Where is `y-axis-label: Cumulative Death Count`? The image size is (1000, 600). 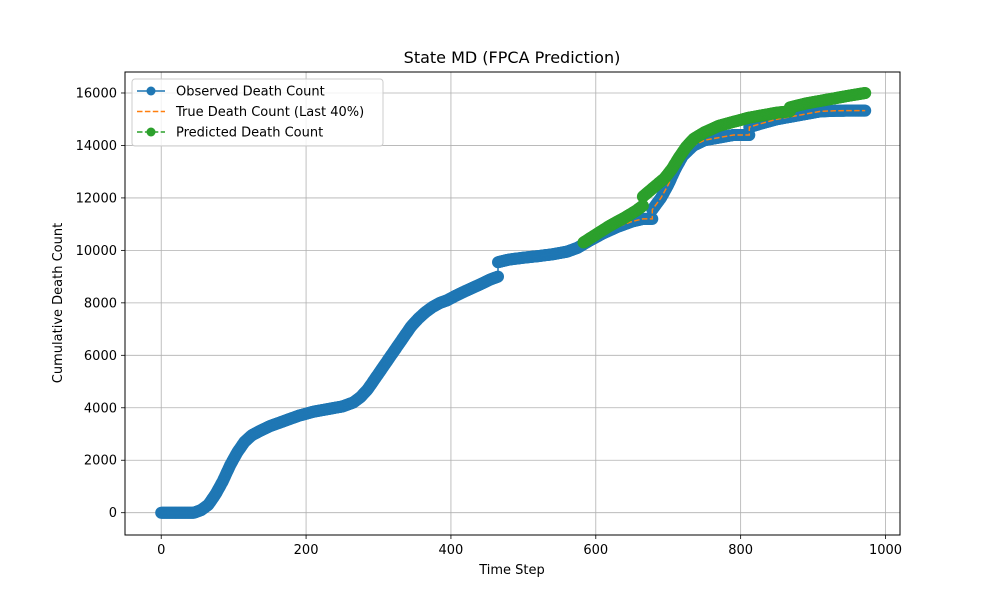
y-axis-label: Cumulative Death Count is located at coordinates (58, 303).